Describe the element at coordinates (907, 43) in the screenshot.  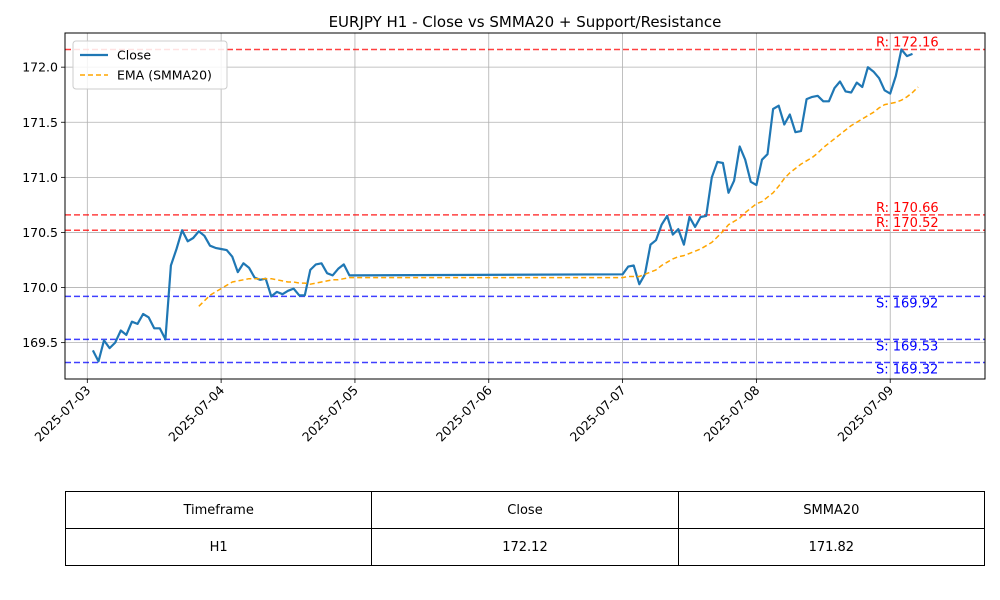
I see `resistance-label: R: 172.16` at that location.